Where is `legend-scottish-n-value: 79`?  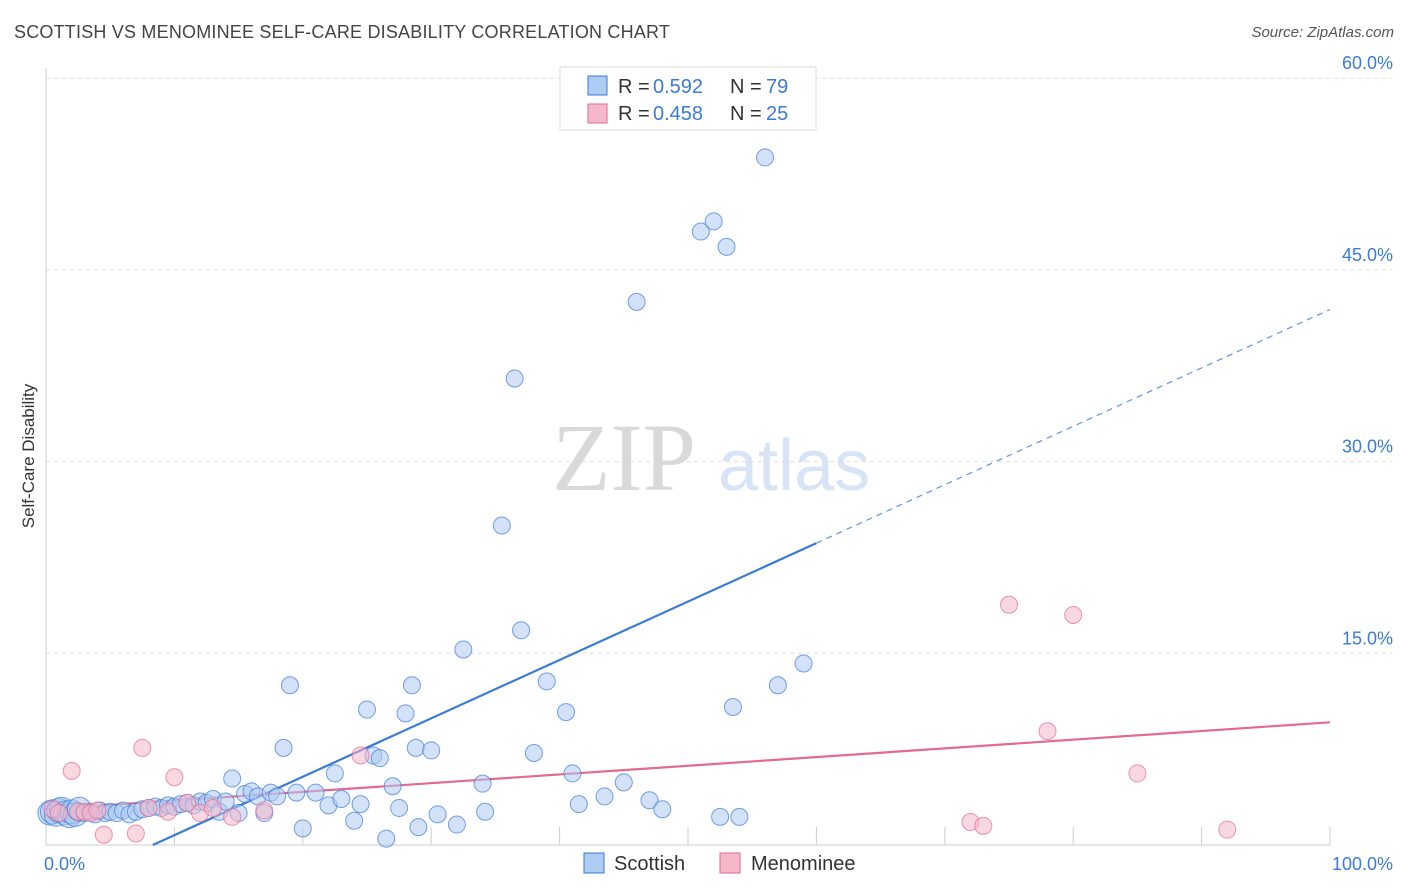 legend-scottish-n-value: 79 is located at coordinates (777, 87).